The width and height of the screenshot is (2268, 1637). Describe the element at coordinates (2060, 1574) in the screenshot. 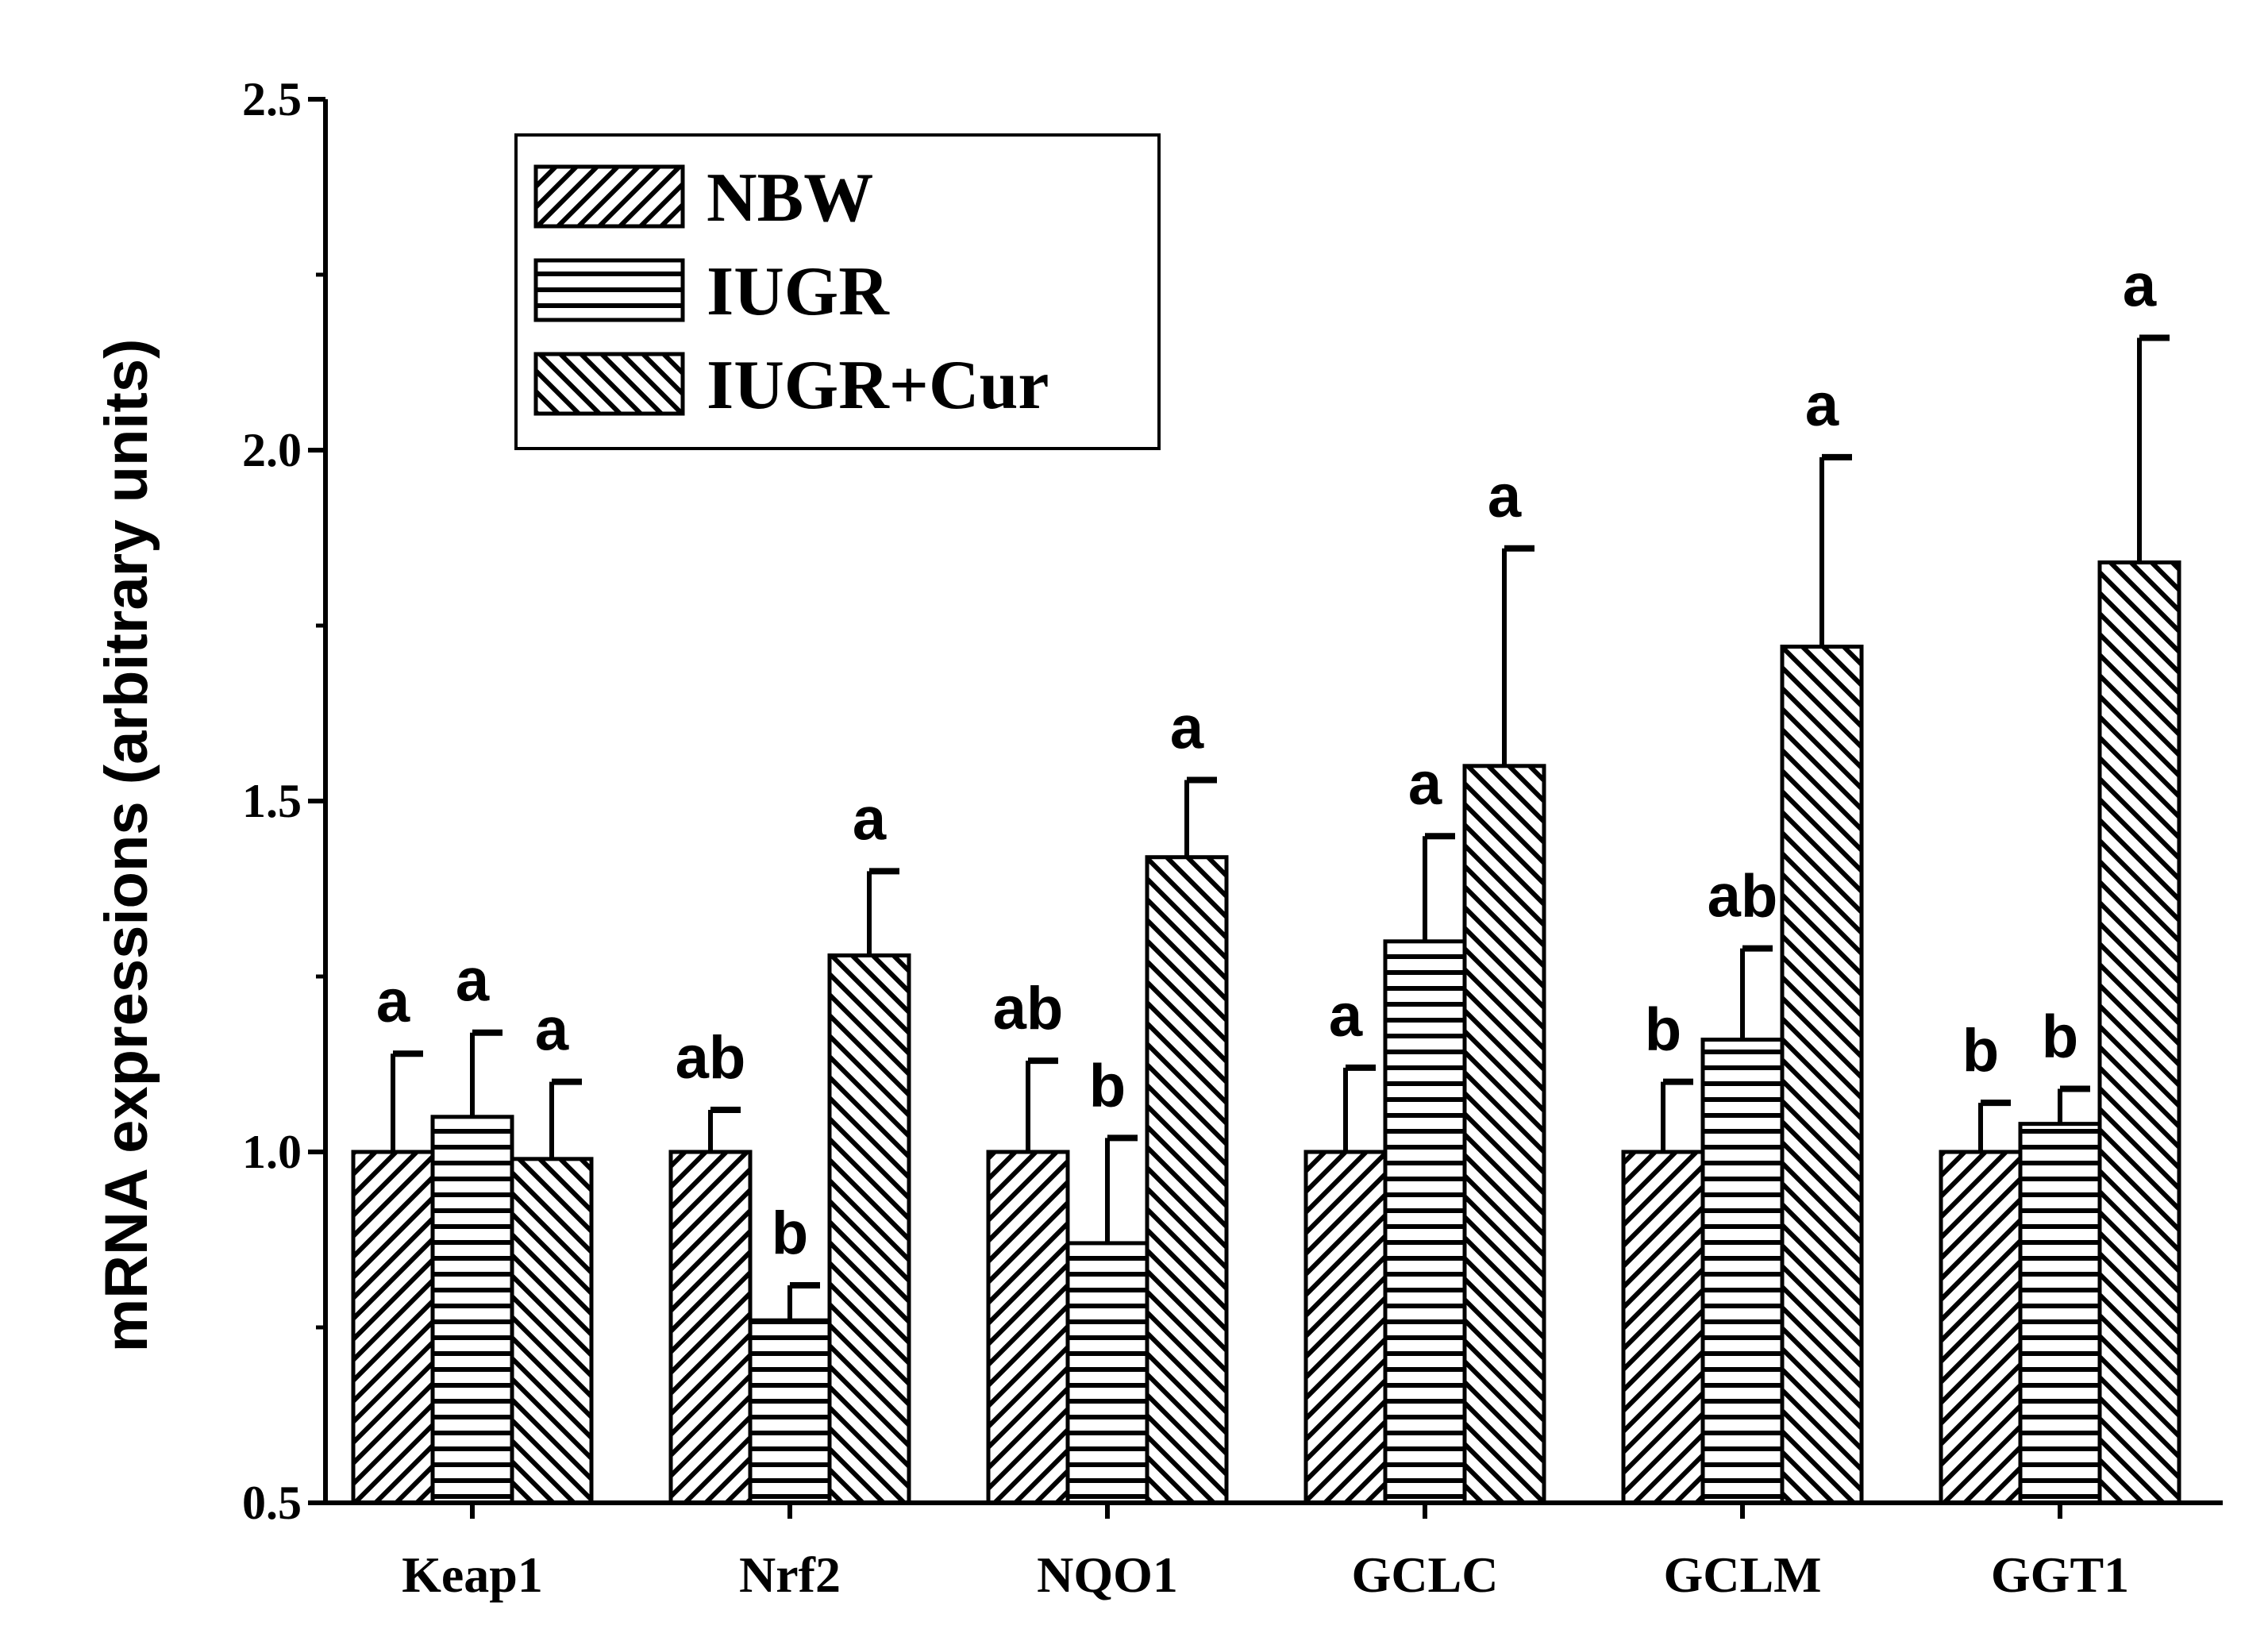

I see `x-tick-label-ggt1: GGT1` at that location.